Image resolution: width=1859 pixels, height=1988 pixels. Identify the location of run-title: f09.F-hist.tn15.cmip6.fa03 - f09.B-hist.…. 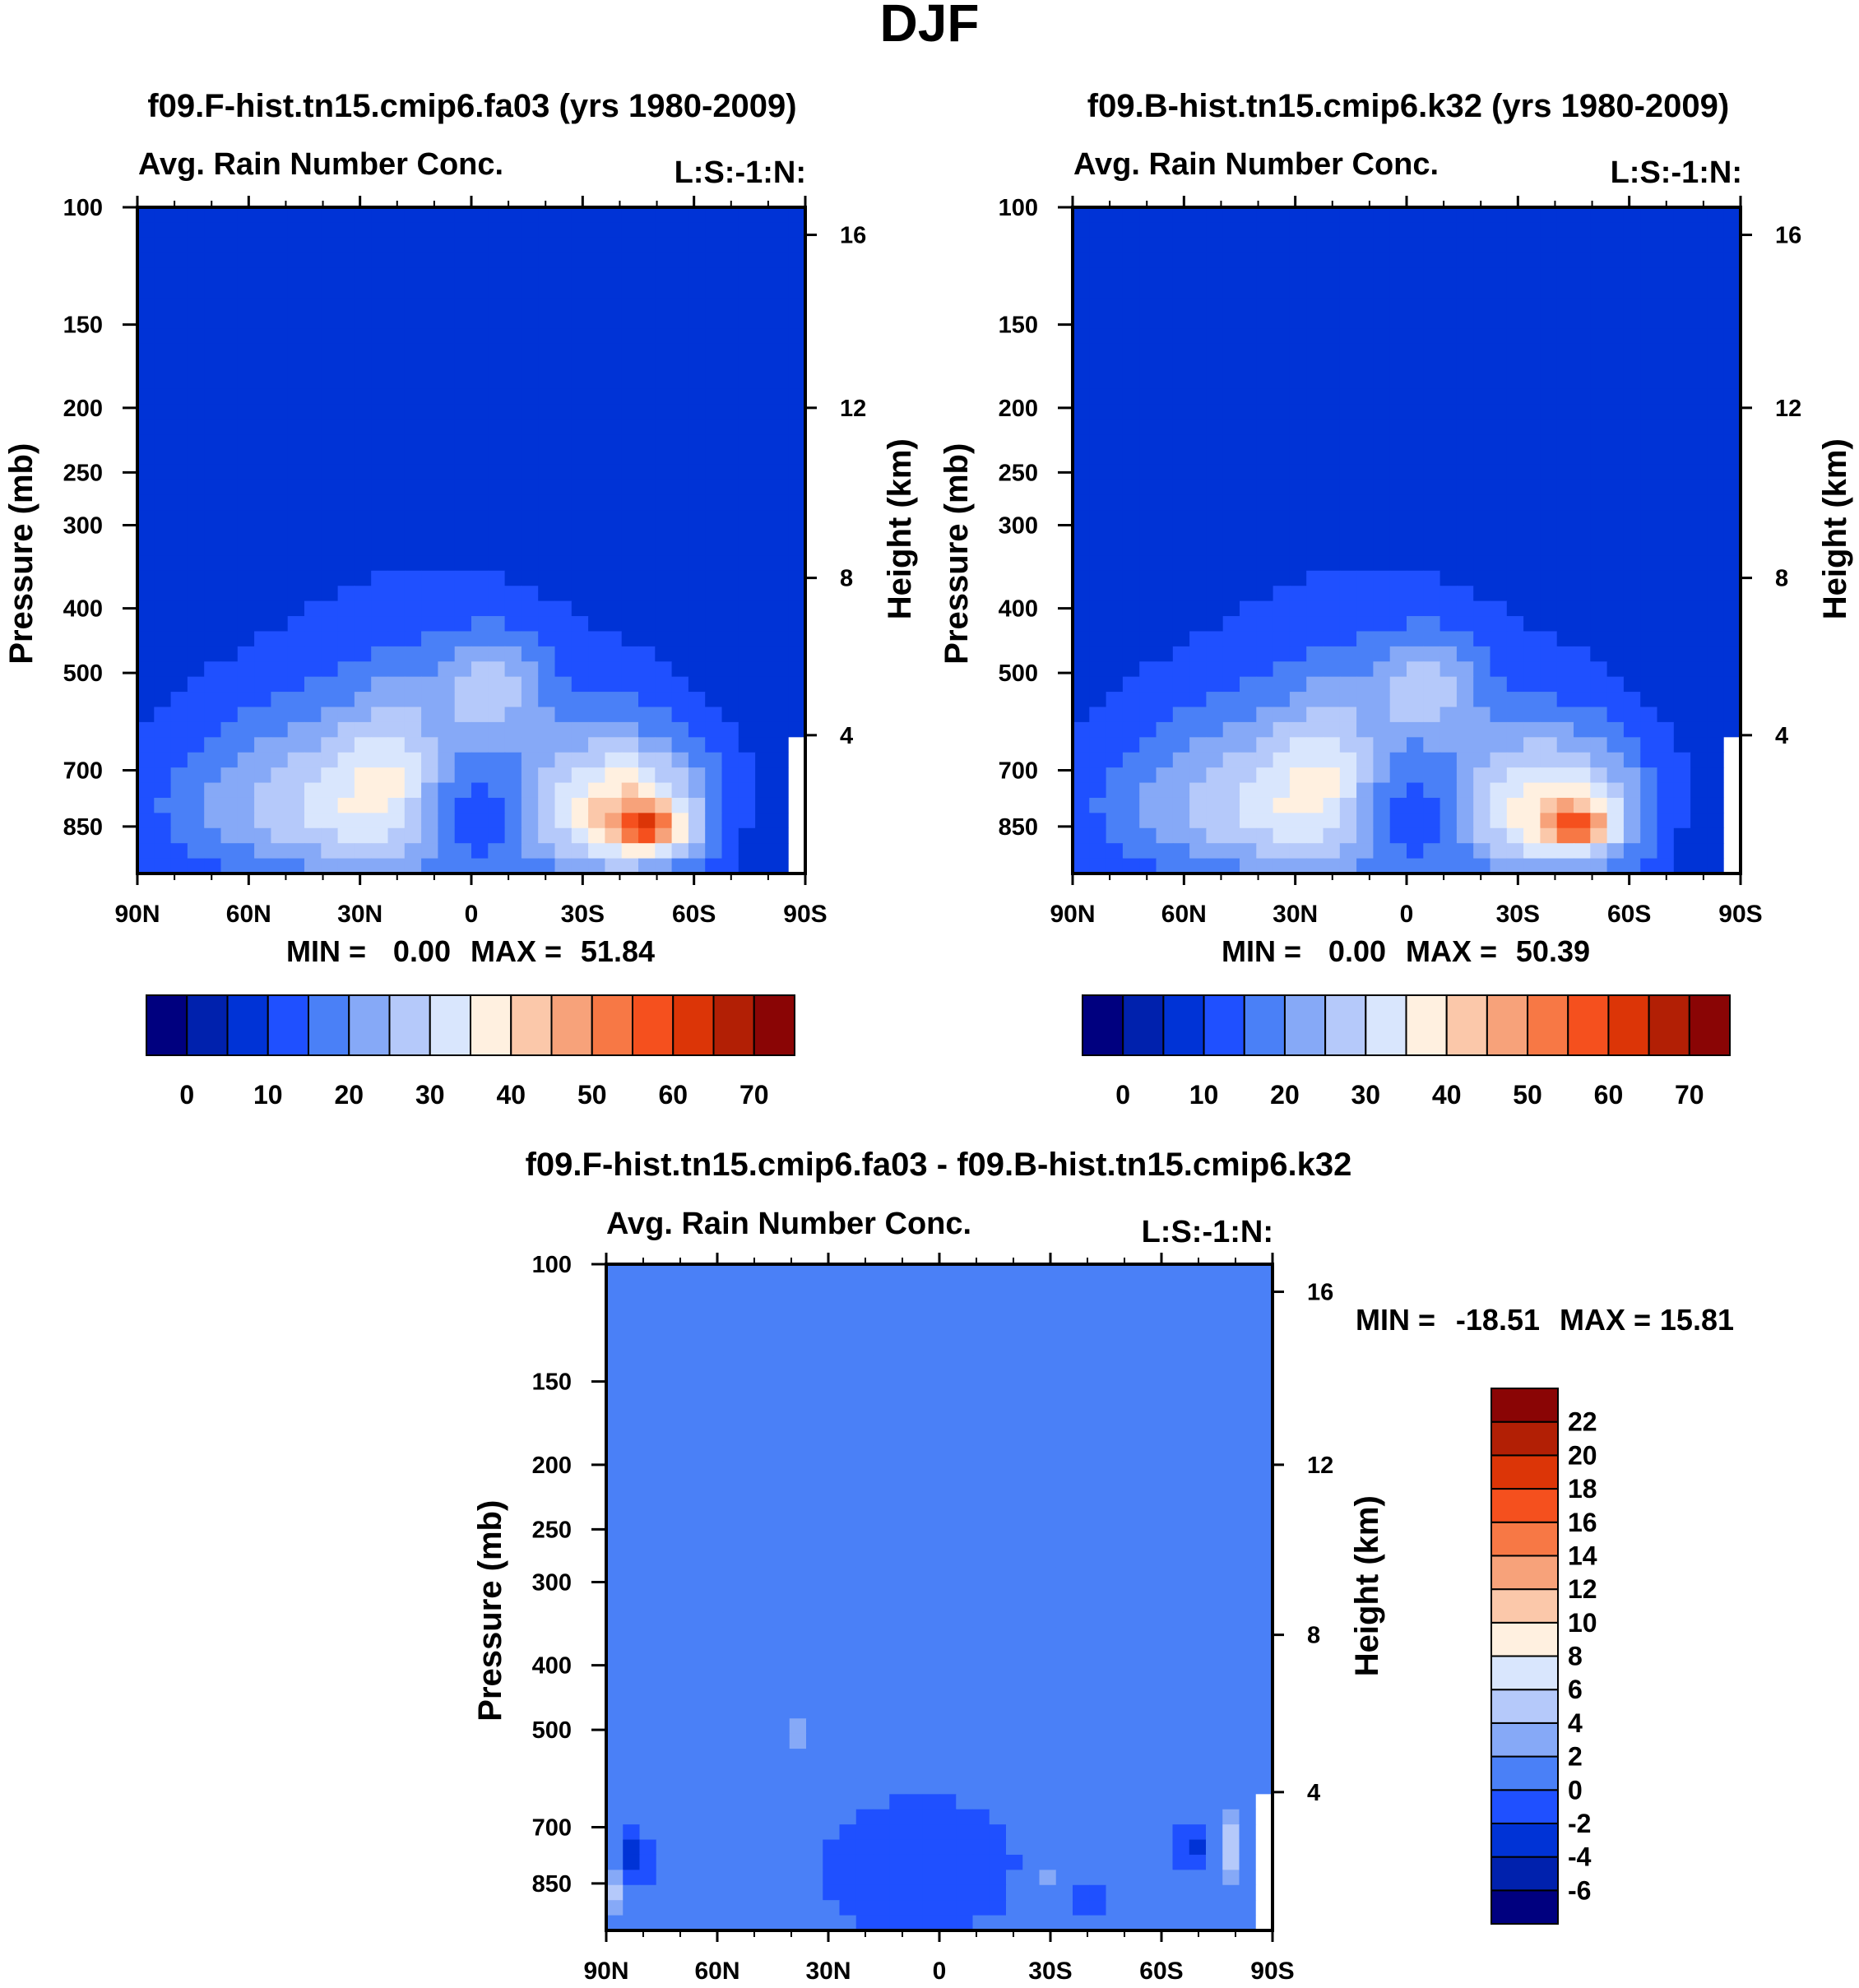
(939, 1165).